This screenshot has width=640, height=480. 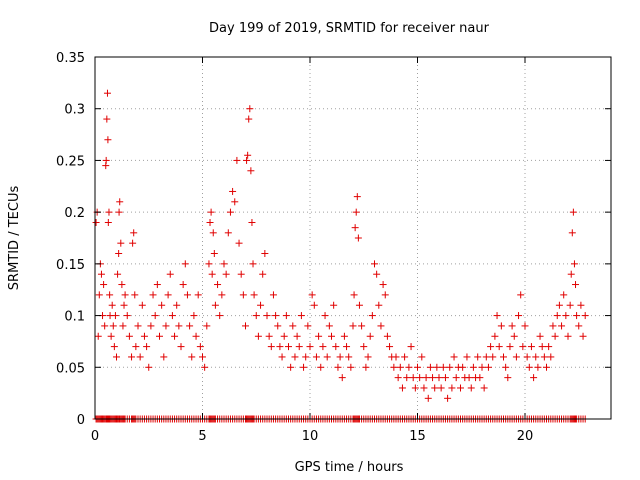 I want to click on y-tick-label: 0.25, so click(x=70, y=161).